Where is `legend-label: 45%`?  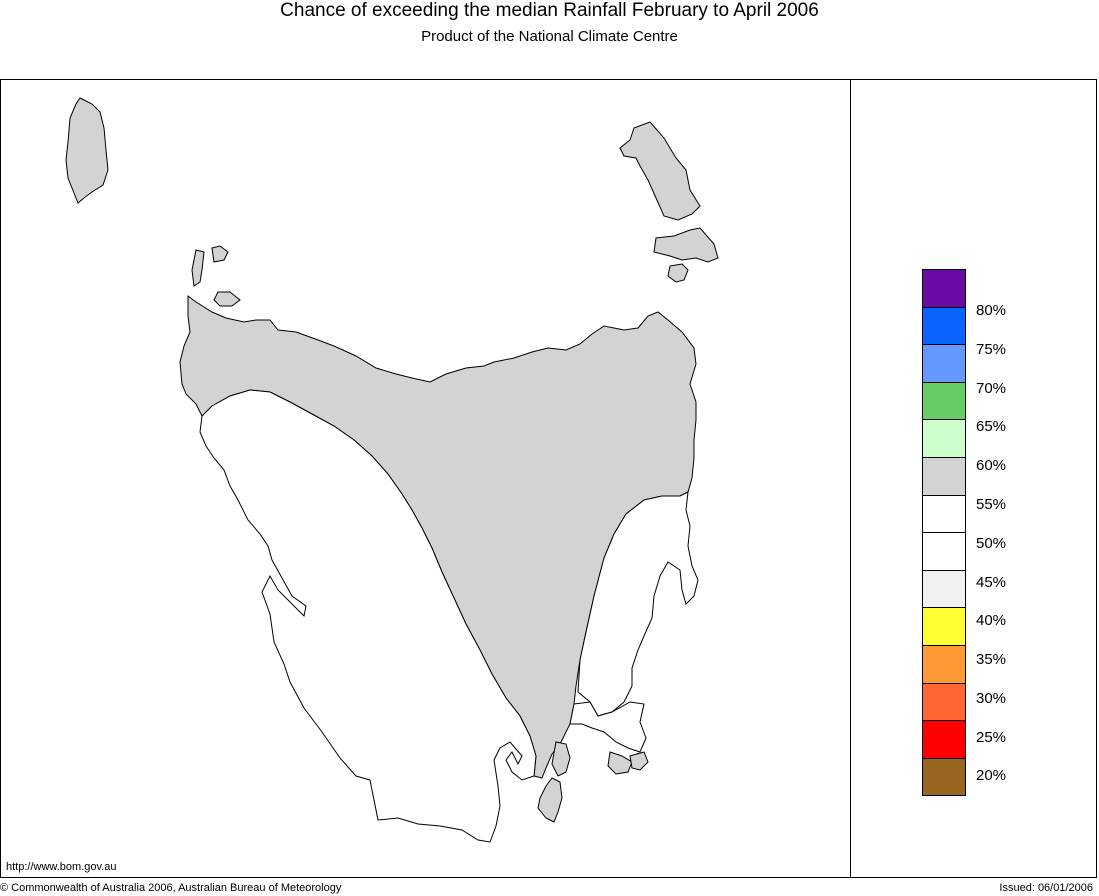 legend-label: 45% is located at coordinates (991, 582).